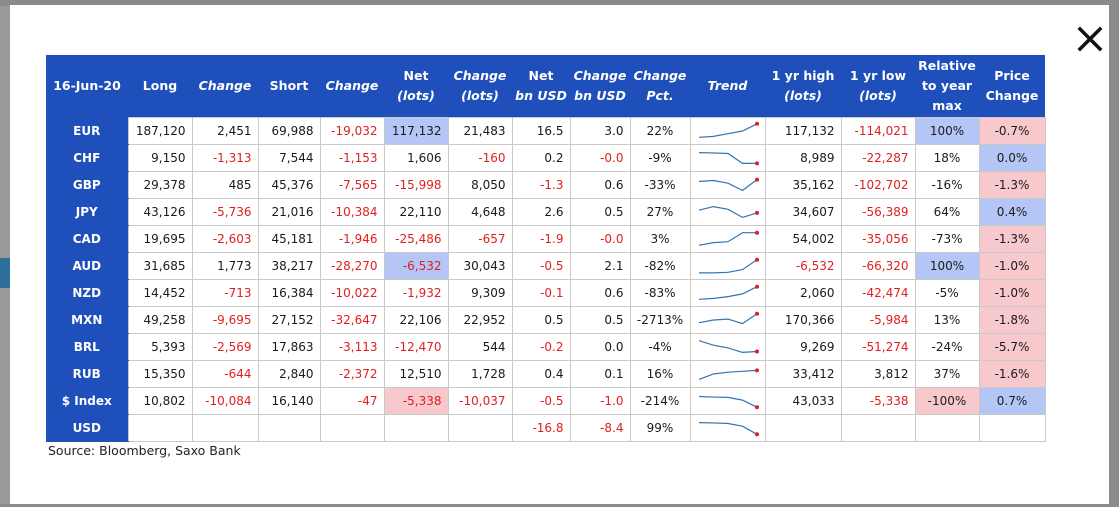 This screenshot has width=1119, height=507. I want to click on cell-pct: 3%, so click(660, 239).